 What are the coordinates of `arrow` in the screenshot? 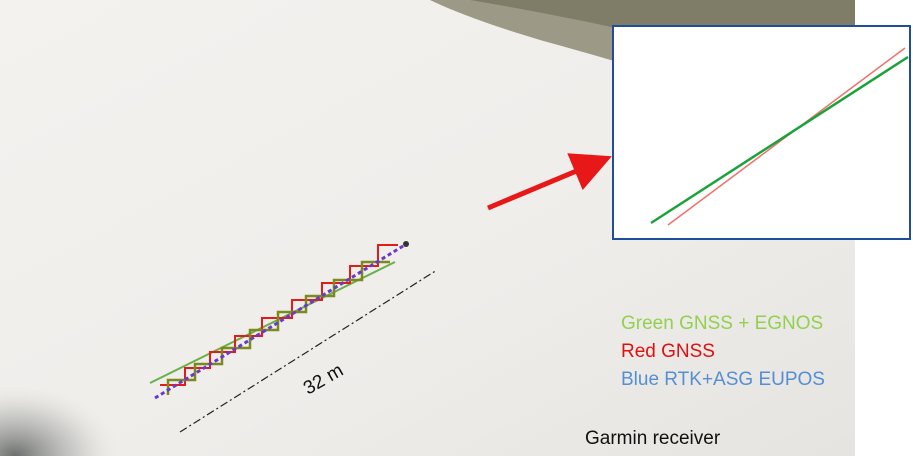 It's located at (549, 182).